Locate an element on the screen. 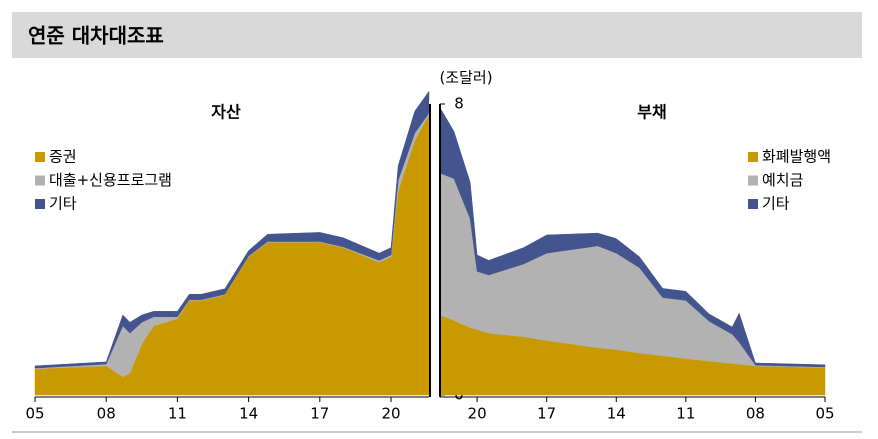  legend-label: 대출+신용프로그램 is located at coordinates (110, 180).